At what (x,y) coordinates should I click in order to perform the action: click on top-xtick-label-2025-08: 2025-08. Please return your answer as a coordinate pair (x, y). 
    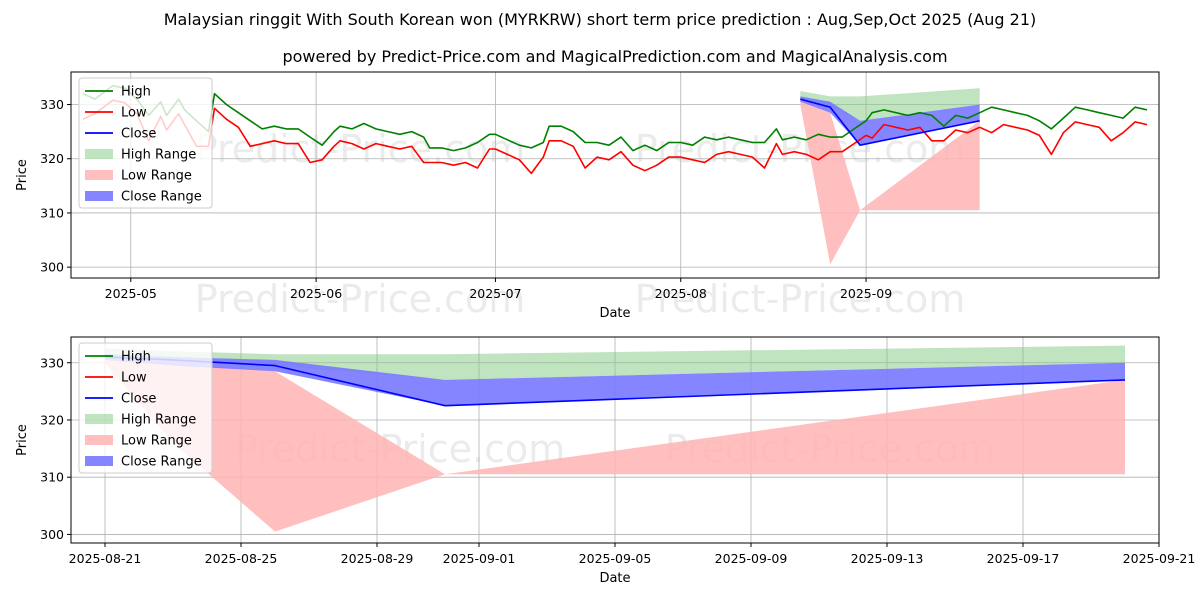
    Looking at the image, I should click on (681, 293).